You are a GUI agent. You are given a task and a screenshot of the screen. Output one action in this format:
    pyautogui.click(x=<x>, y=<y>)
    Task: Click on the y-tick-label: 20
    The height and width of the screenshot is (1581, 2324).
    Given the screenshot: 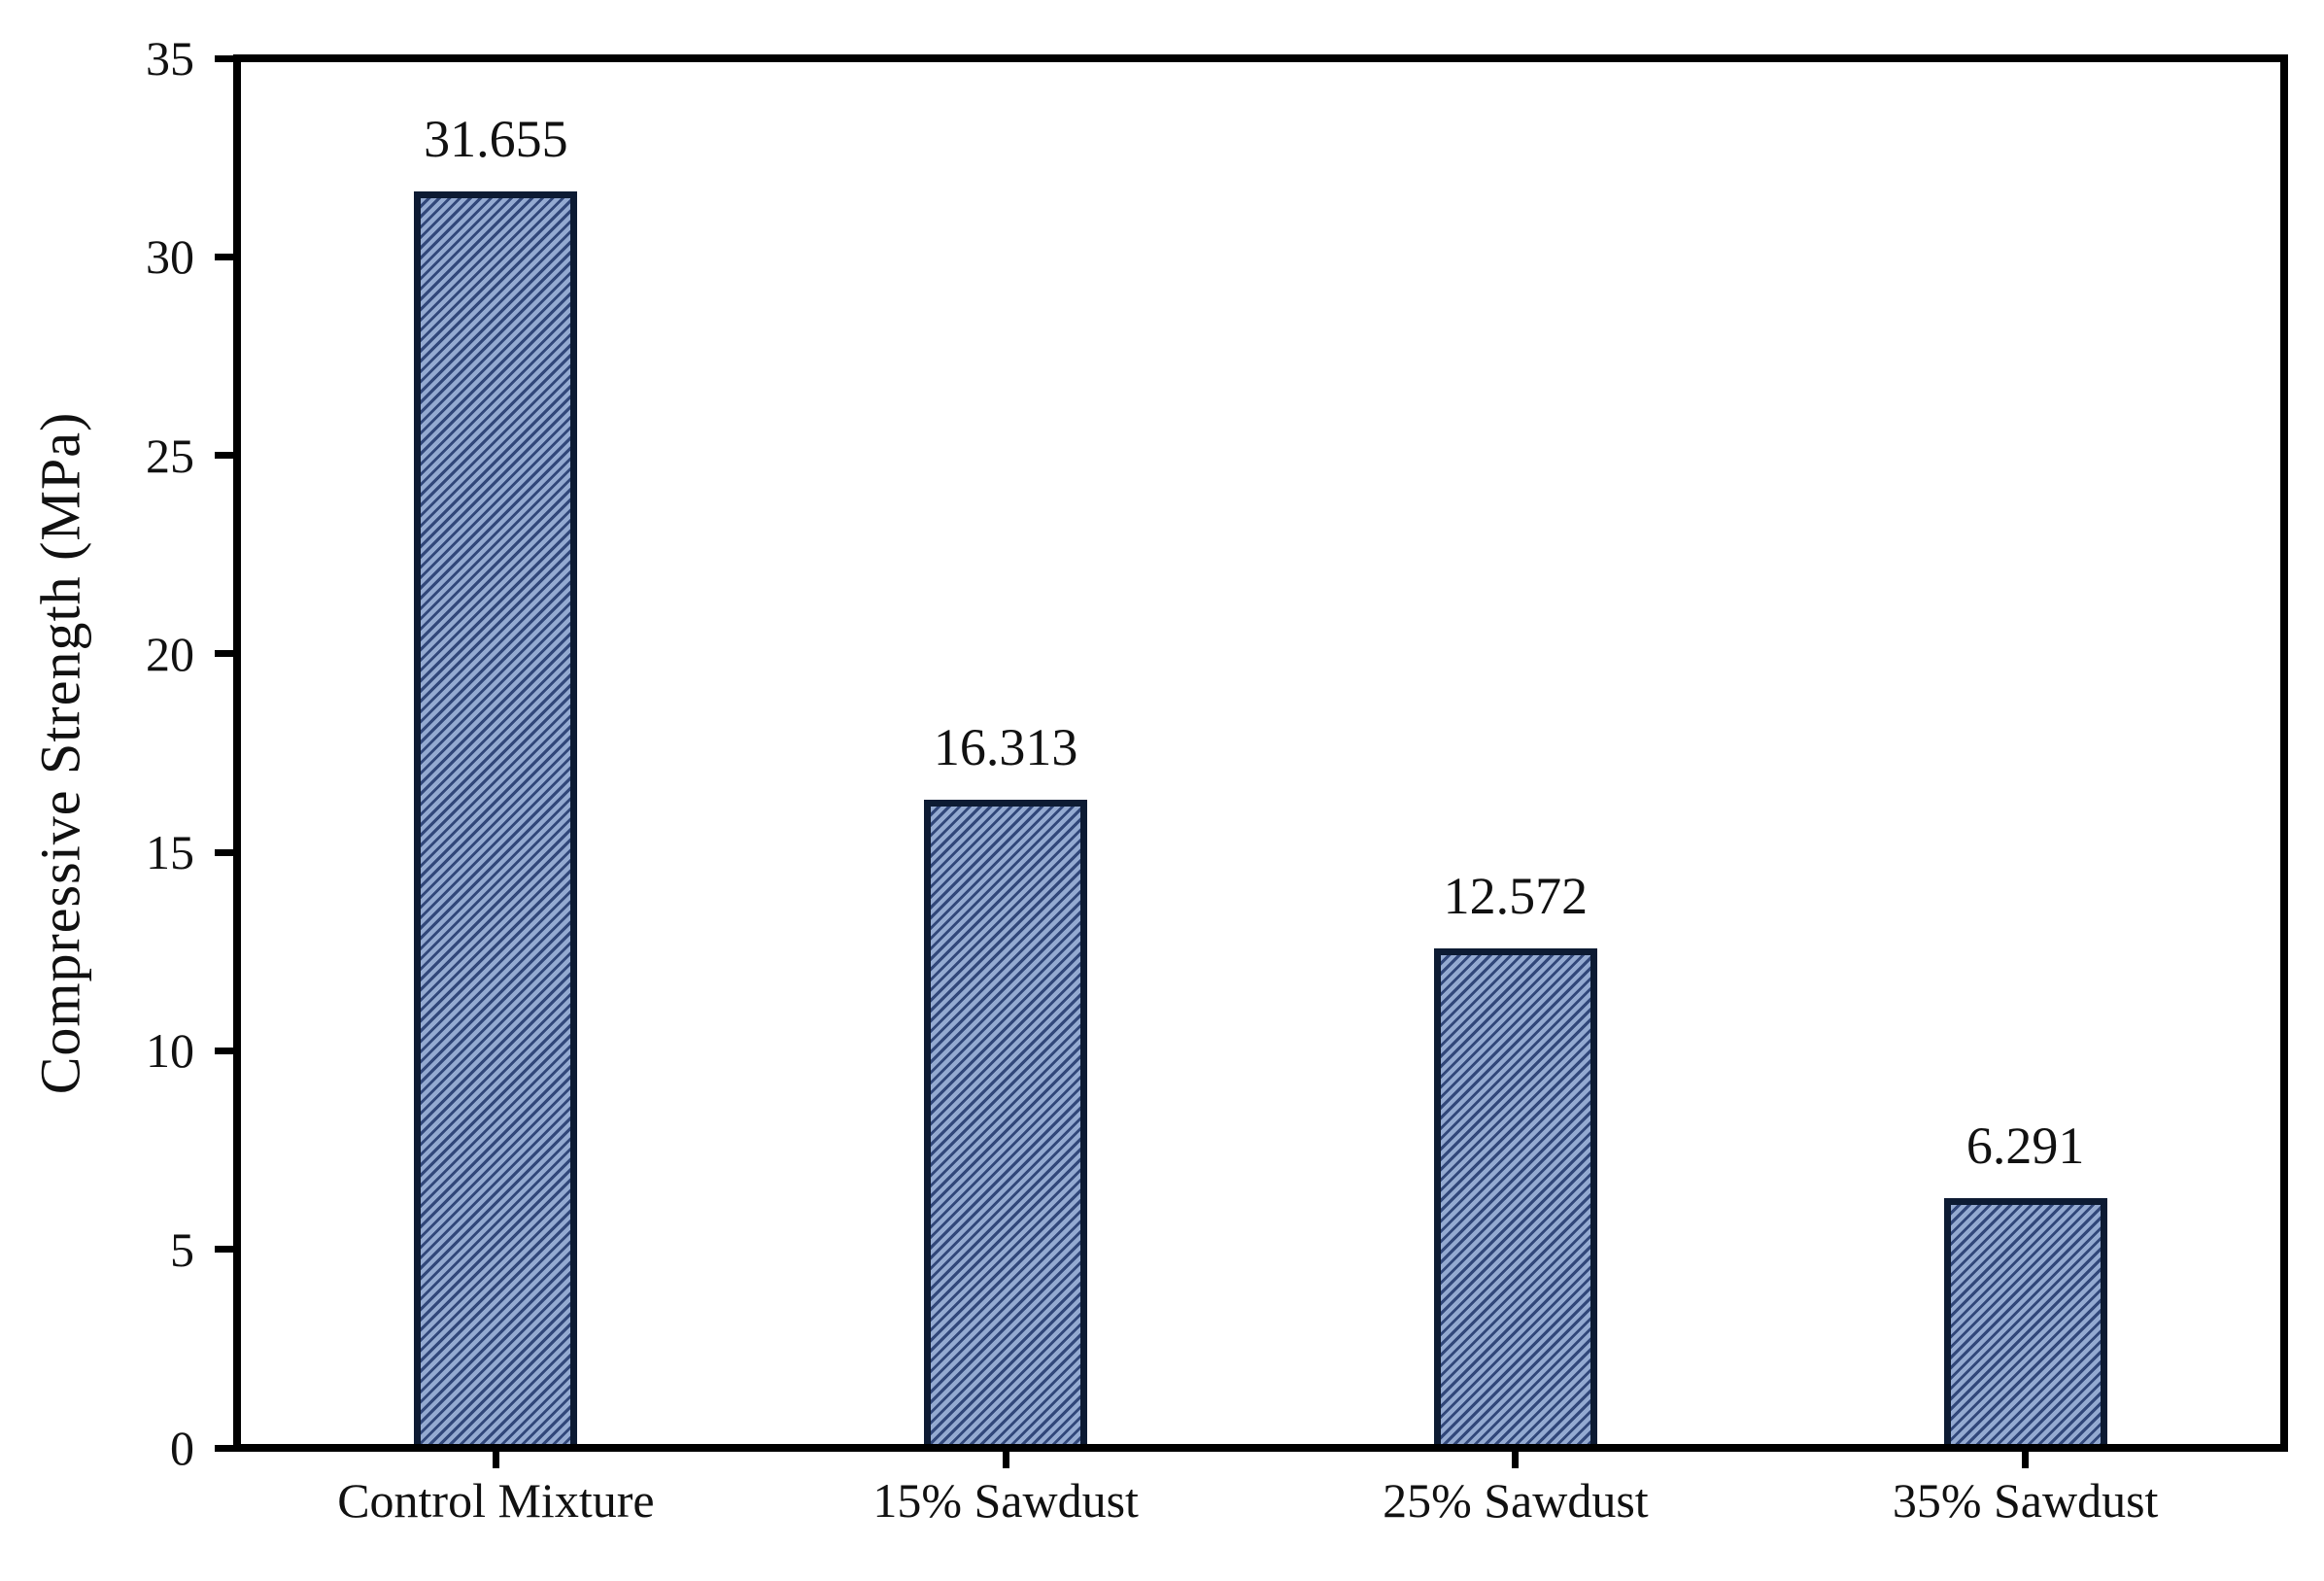 What is the action you would take?
    pyautogui.click(x=170, y=653)
    